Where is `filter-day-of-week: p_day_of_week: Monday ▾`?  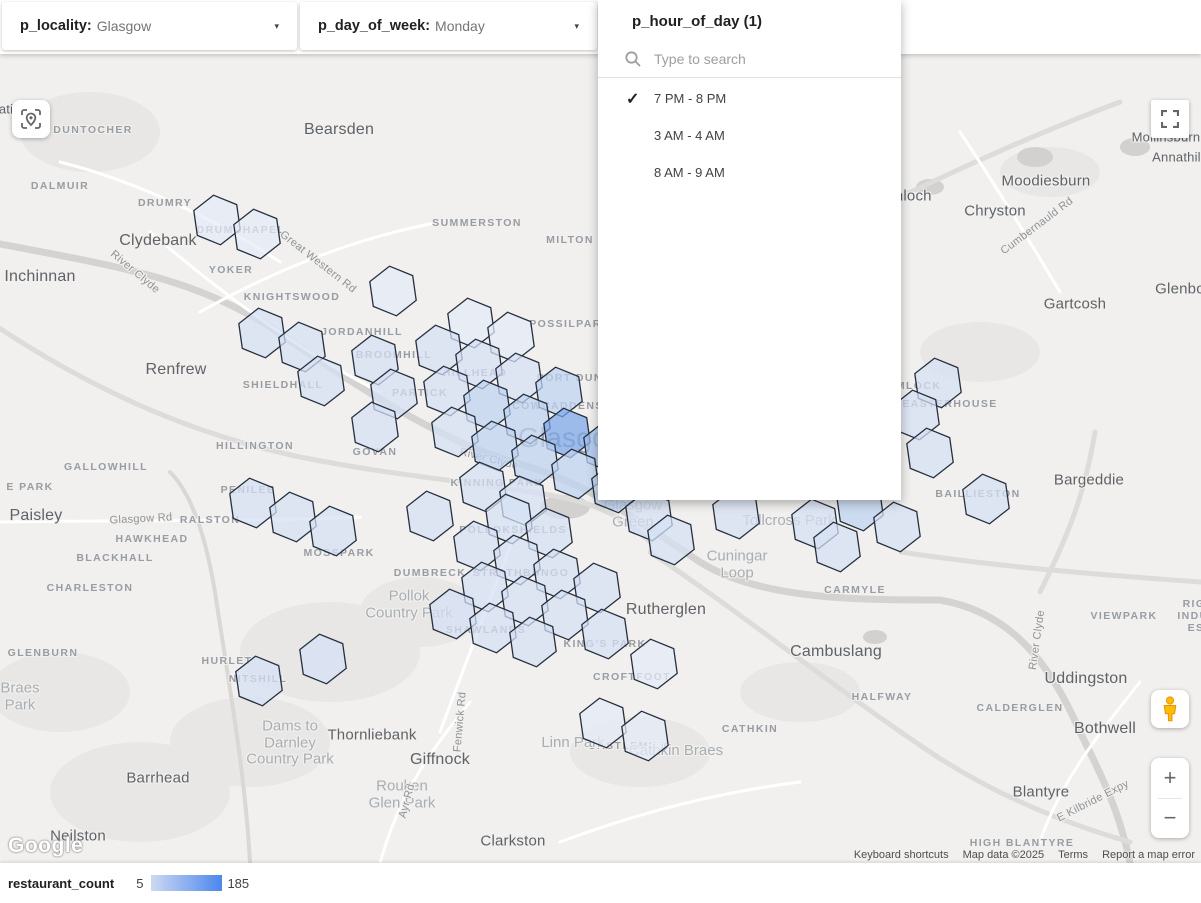 filter-day-of-week: p_day_of_week: Monday ▾ is located at coordinates (448, 26).